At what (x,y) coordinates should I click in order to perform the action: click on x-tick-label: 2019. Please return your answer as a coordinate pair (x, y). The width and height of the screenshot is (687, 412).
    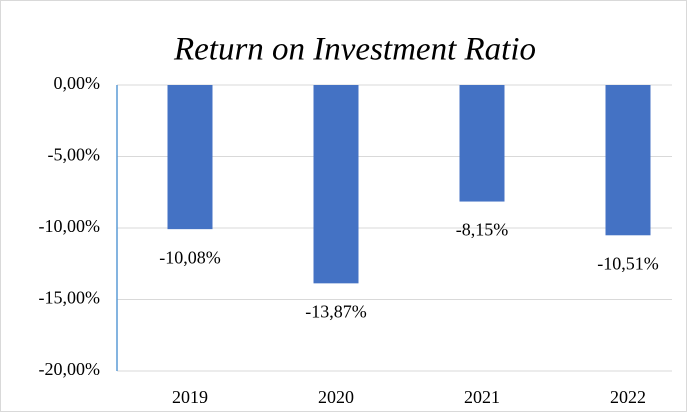
    Looking at the image, I should click on (190, 397).